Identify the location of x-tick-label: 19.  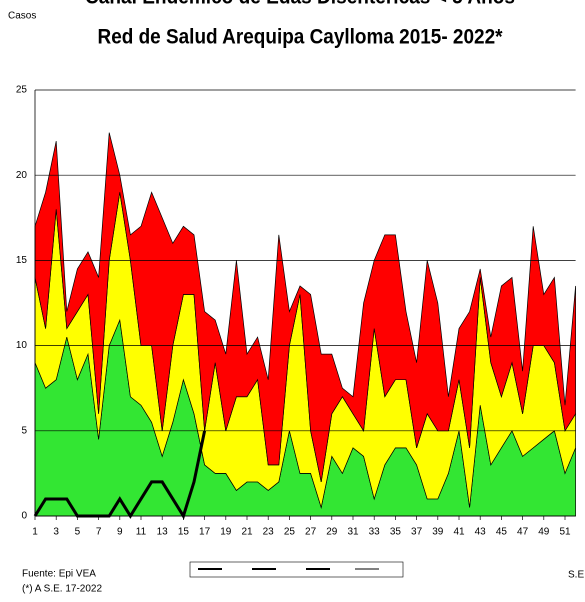
(226, 532).